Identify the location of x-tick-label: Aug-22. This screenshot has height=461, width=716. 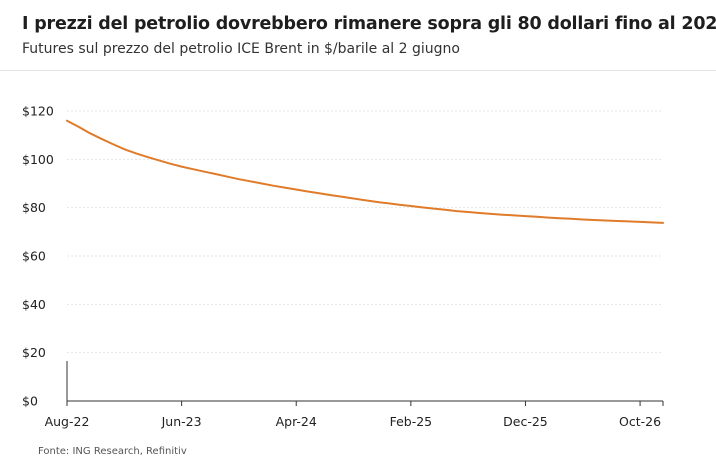
(67, 421).